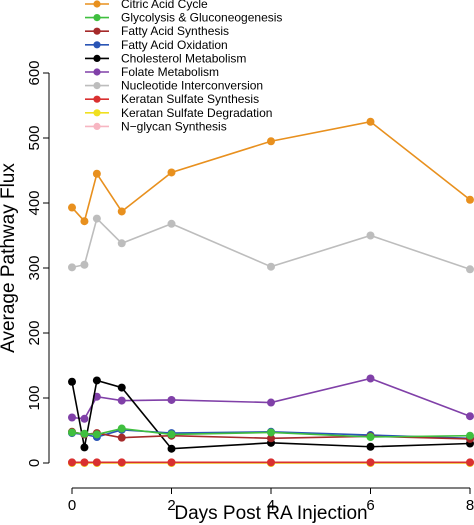  I want to click on legend-item: Fatty Acid Oxidation, so click(156, 45).